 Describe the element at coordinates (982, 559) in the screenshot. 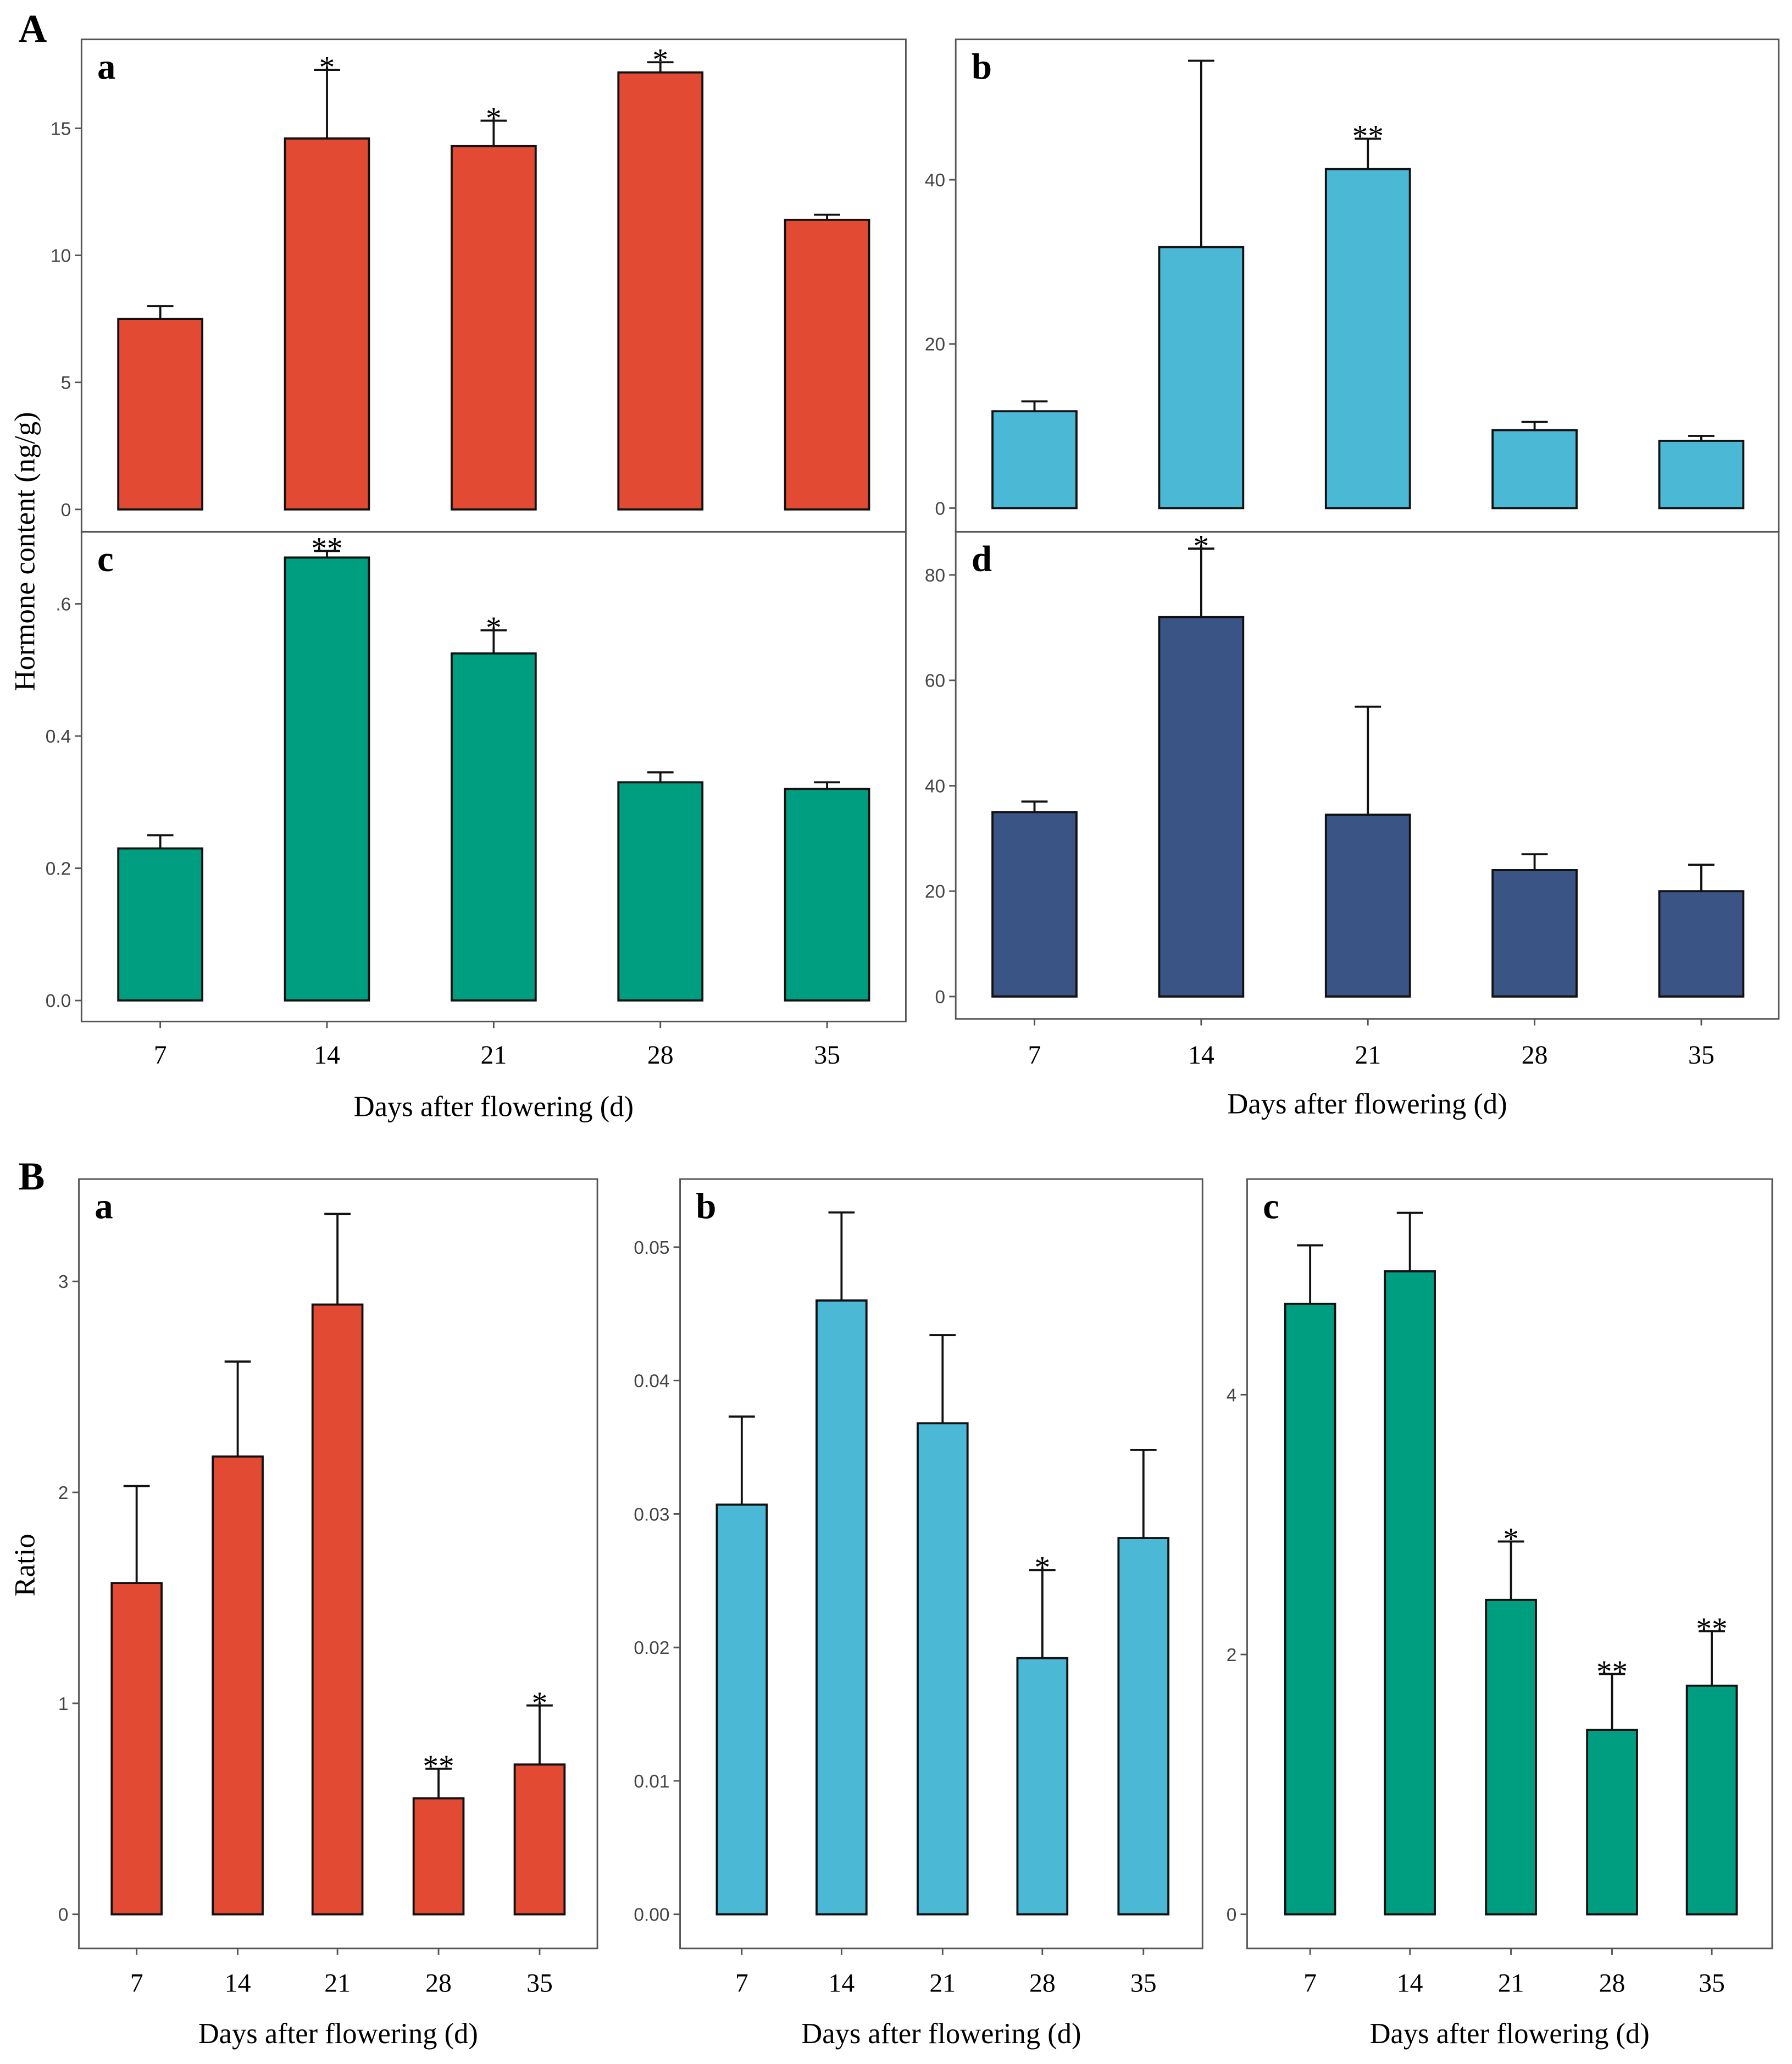

I see `panel-label: d` at that location.